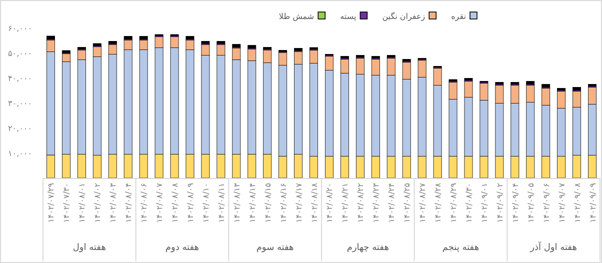 Image resolution: width=602 pixels, height=263 pixels. I want to click on x-tick-label: ۱۴۰۲/۰۸/۱۱, so click(221, 203).